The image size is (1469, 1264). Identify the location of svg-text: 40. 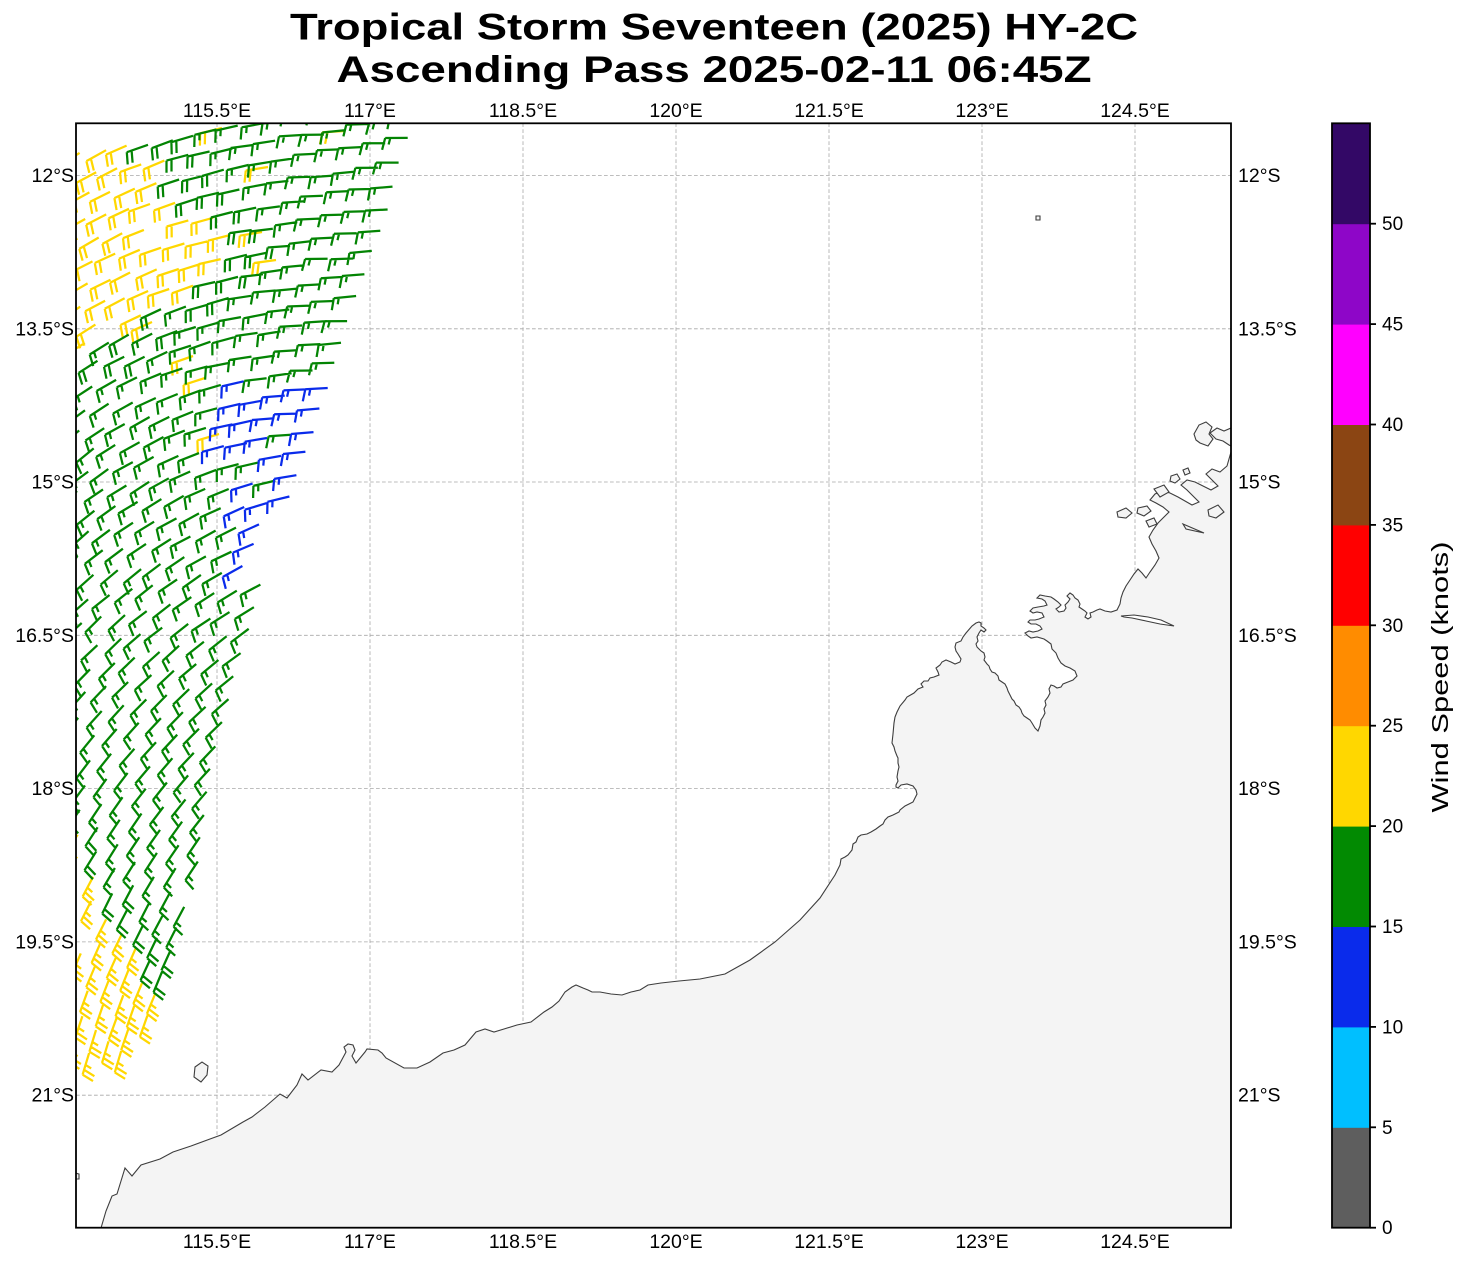
(1392, 425).